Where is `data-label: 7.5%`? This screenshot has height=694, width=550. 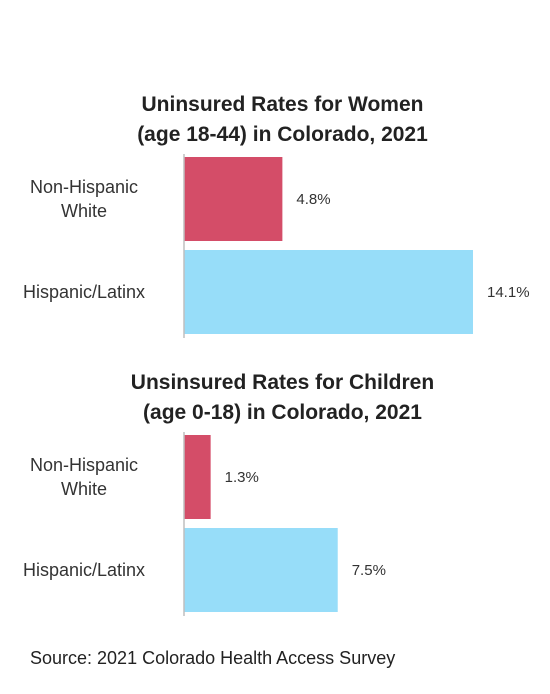 data-label: 7.5% is located at coordinates (369, 570).